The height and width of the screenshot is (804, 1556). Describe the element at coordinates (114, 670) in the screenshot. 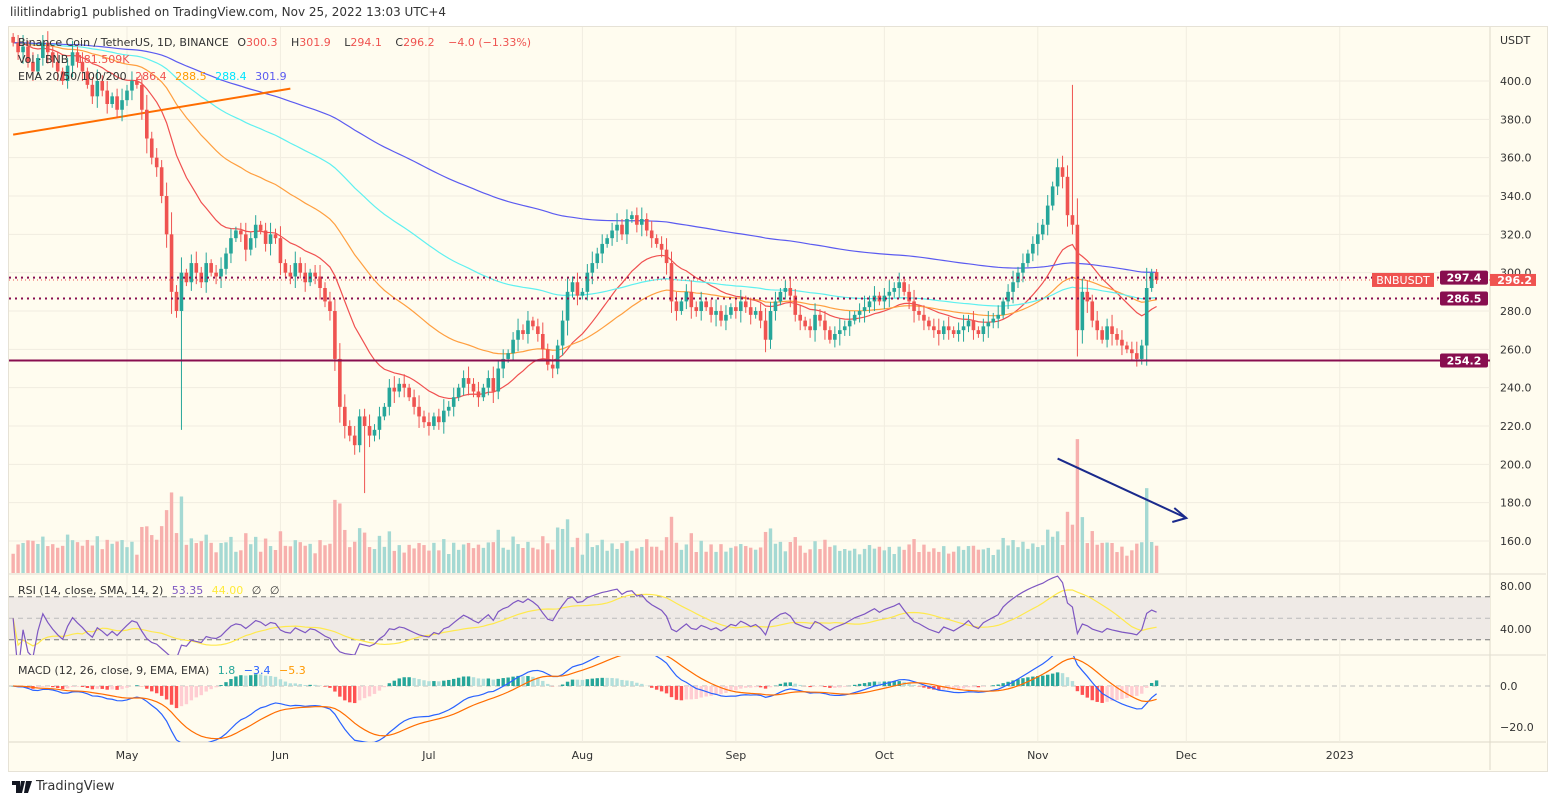

I see `macd-label: MACD (12, 26, close, 9, EMA, EMA)` at that location.